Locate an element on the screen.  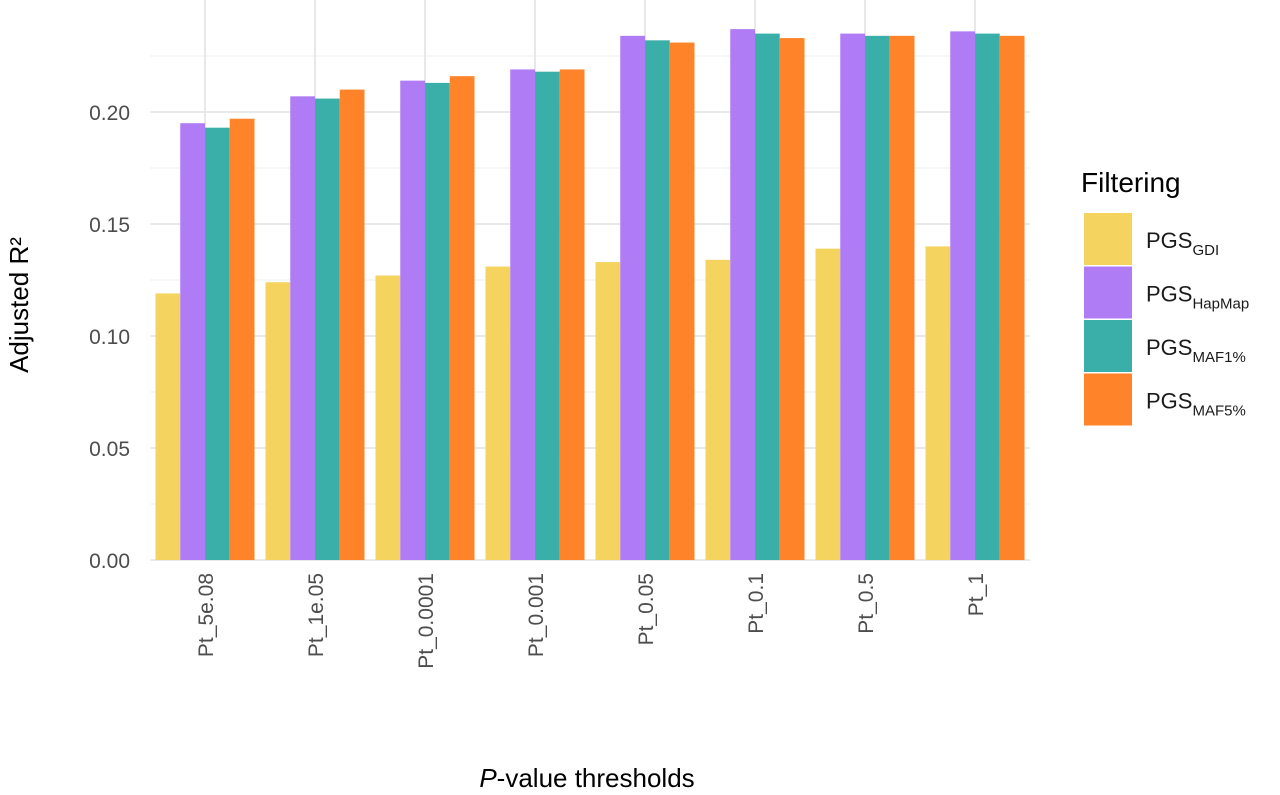
bar-MAF1%-Pt_0.05 is located at coordinates (657, 300).